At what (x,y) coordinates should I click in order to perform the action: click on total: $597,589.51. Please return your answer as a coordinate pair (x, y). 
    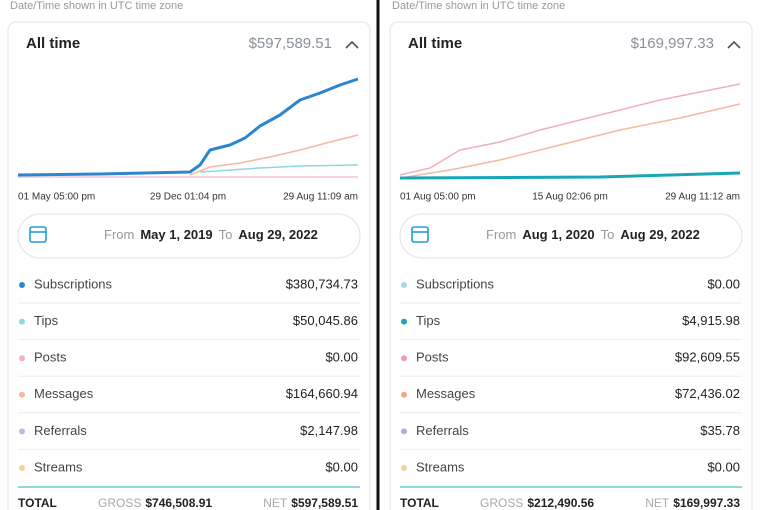
    Looking at the image, I should click on (290, 43).